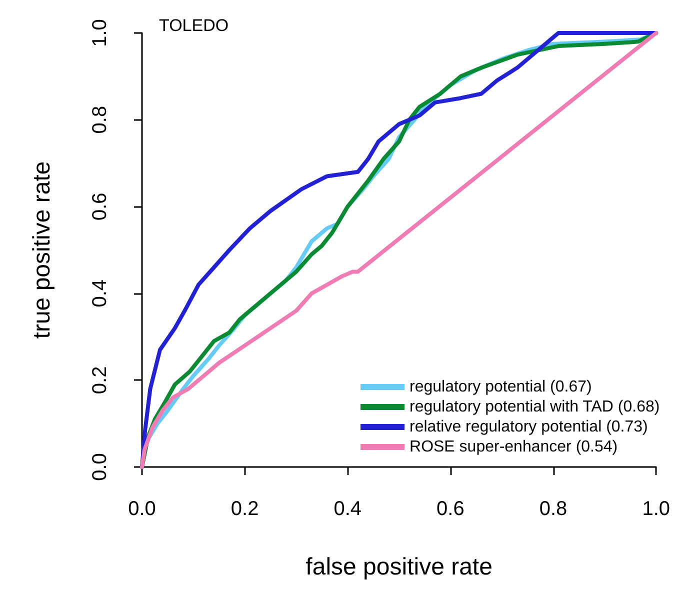 The width and height of the screenshot is (681, 598). I want to click on x-tick-label: 0.2, so click(244, 509).